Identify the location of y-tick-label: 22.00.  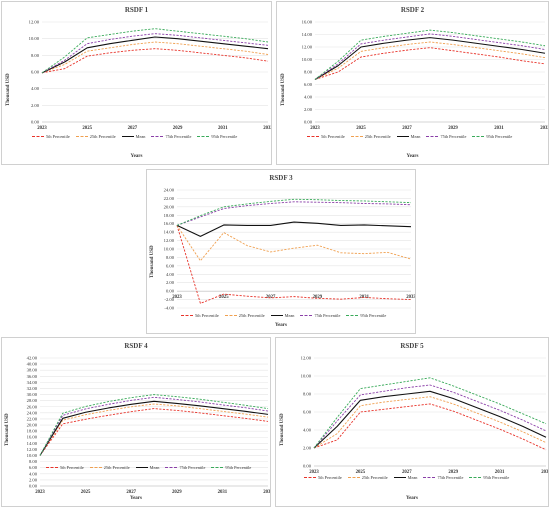
(169, 198).